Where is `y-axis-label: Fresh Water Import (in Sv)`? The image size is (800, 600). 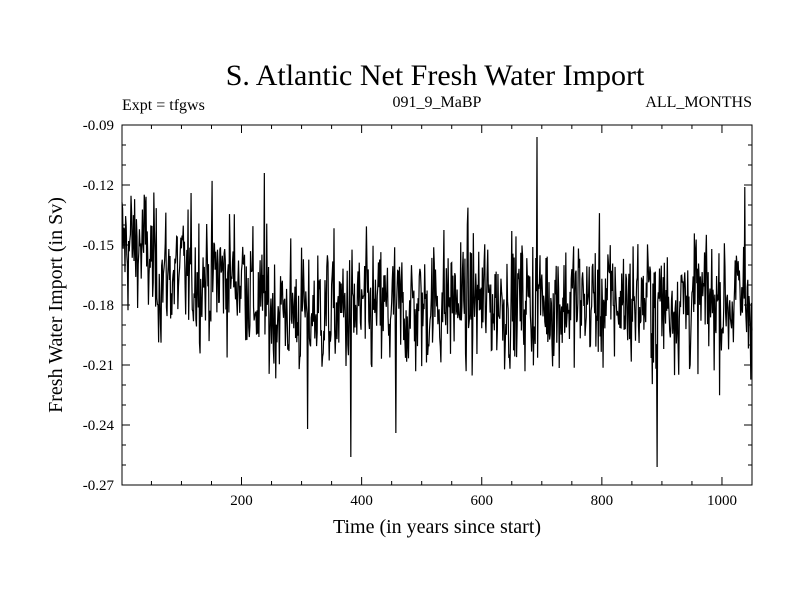 y-axis-label: Fresh Water Import (in Sv) is located at coordinates (56, 305).